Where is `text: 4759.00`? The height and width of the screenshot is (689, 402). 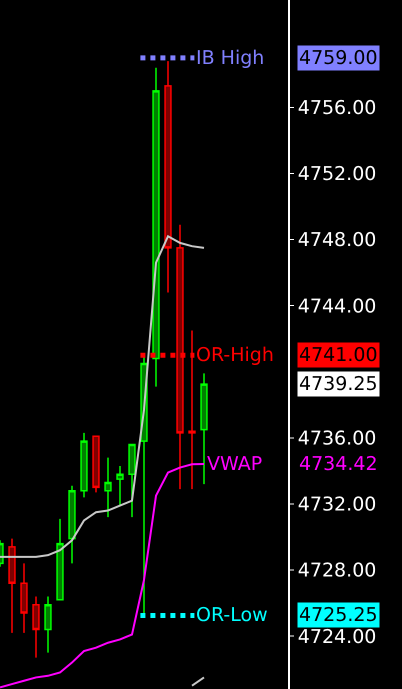
text: 4759.00 is located at coordinates (338, 58).